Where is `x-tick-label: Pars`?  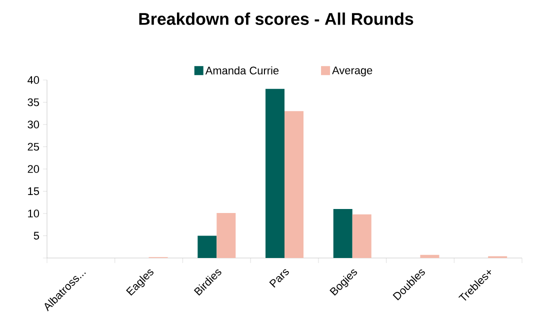 x-tick-label: Pars is located at coordinates (279, 278).